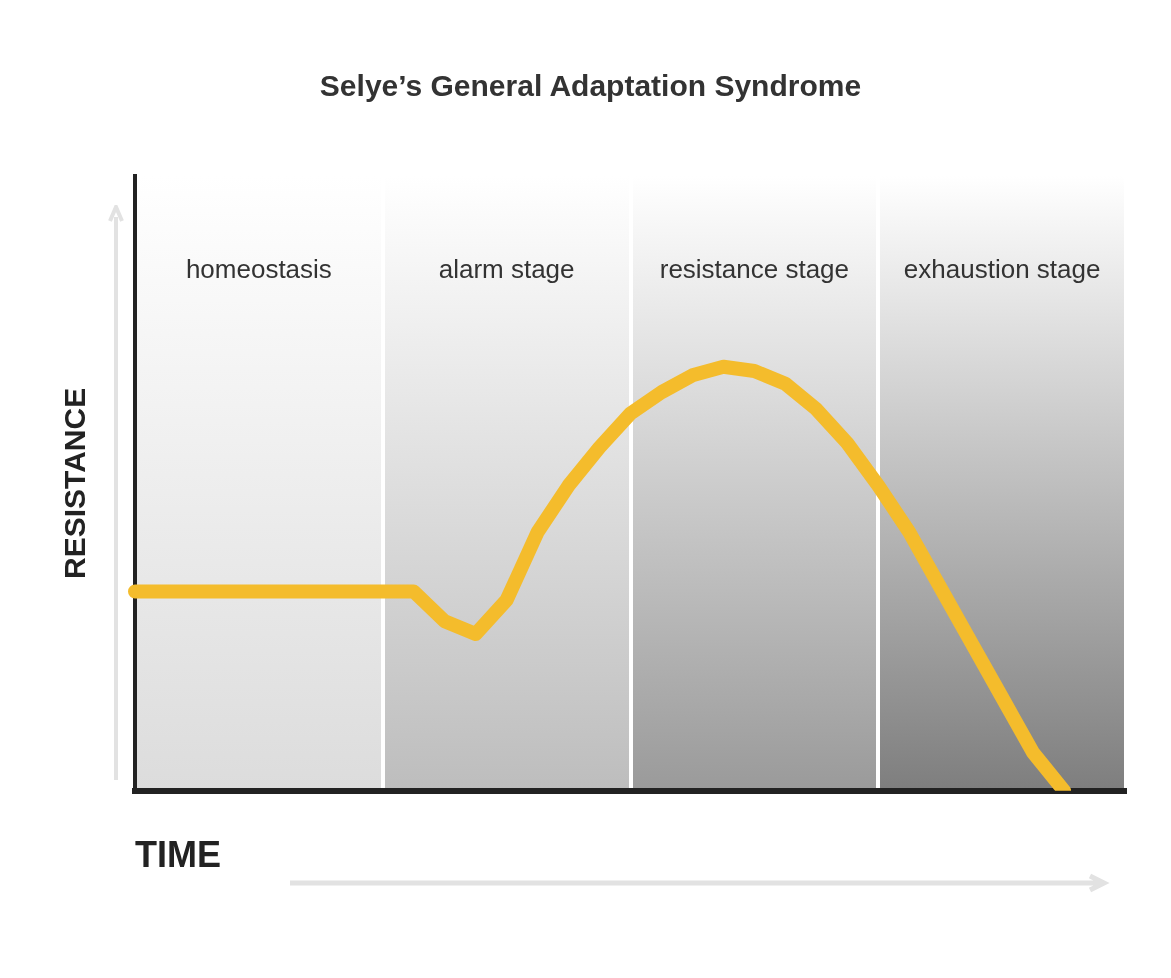  Describe the element at coordinates (258, 269) in the screenshot. I see `text: homeostasis` at that location.